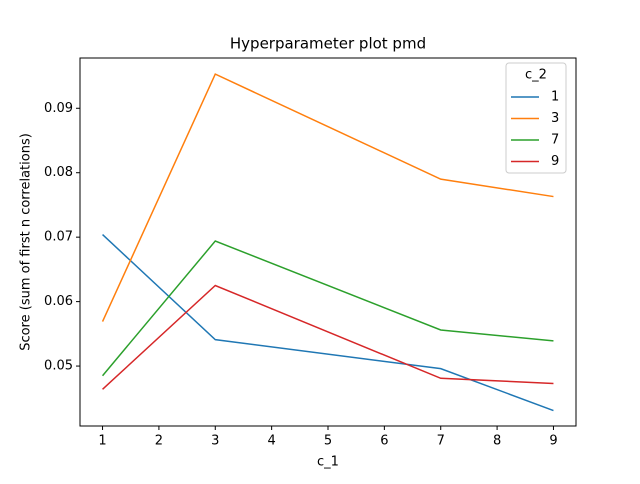 The height and width of the screenshot is (484, 640). I want to click on y-tick-label: 0.07, so click(58, 237).